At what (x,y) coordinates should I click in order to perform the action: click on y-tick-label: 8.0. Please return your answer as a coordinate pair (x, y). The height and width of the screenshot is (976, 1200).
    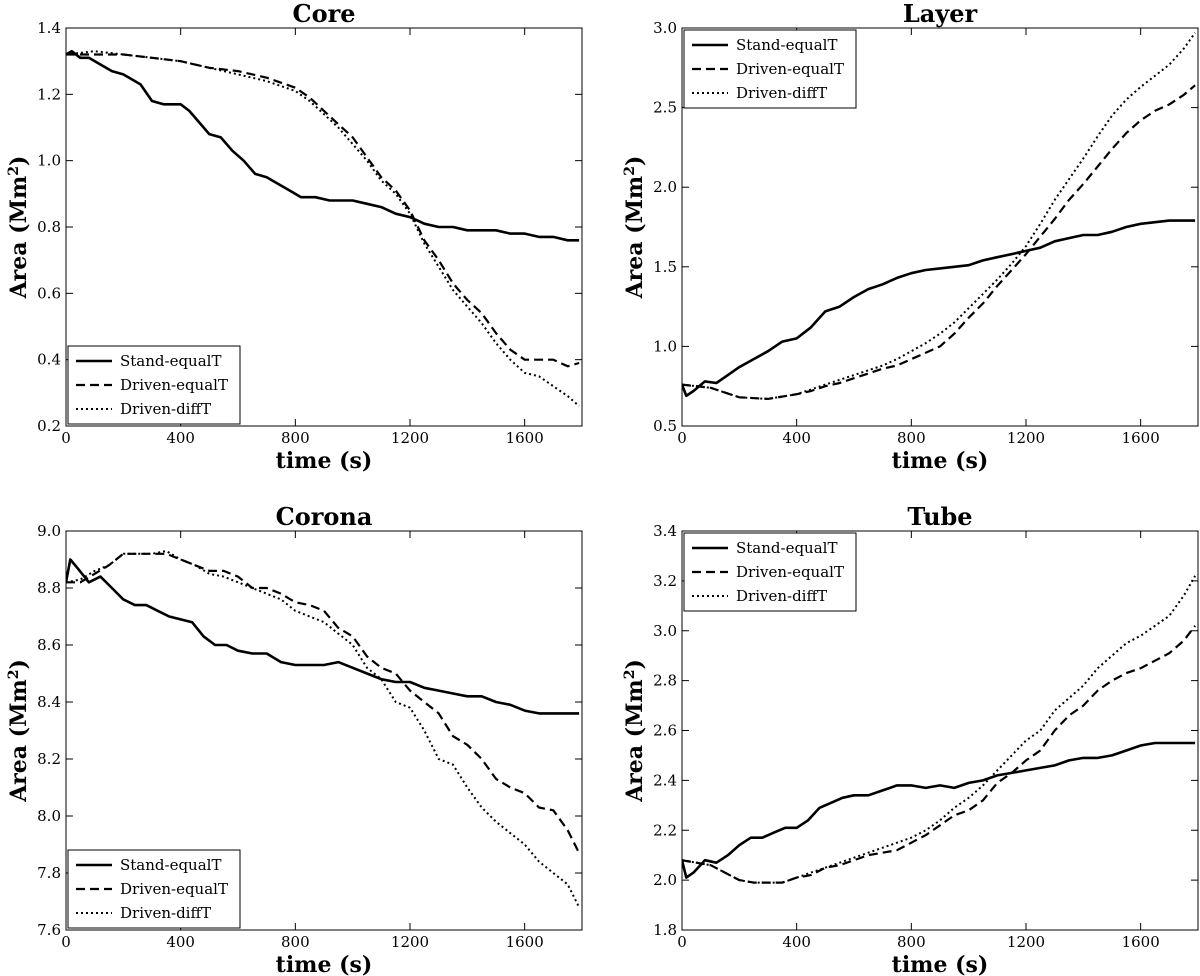
    Looking at the image, I should click on (49, 816).